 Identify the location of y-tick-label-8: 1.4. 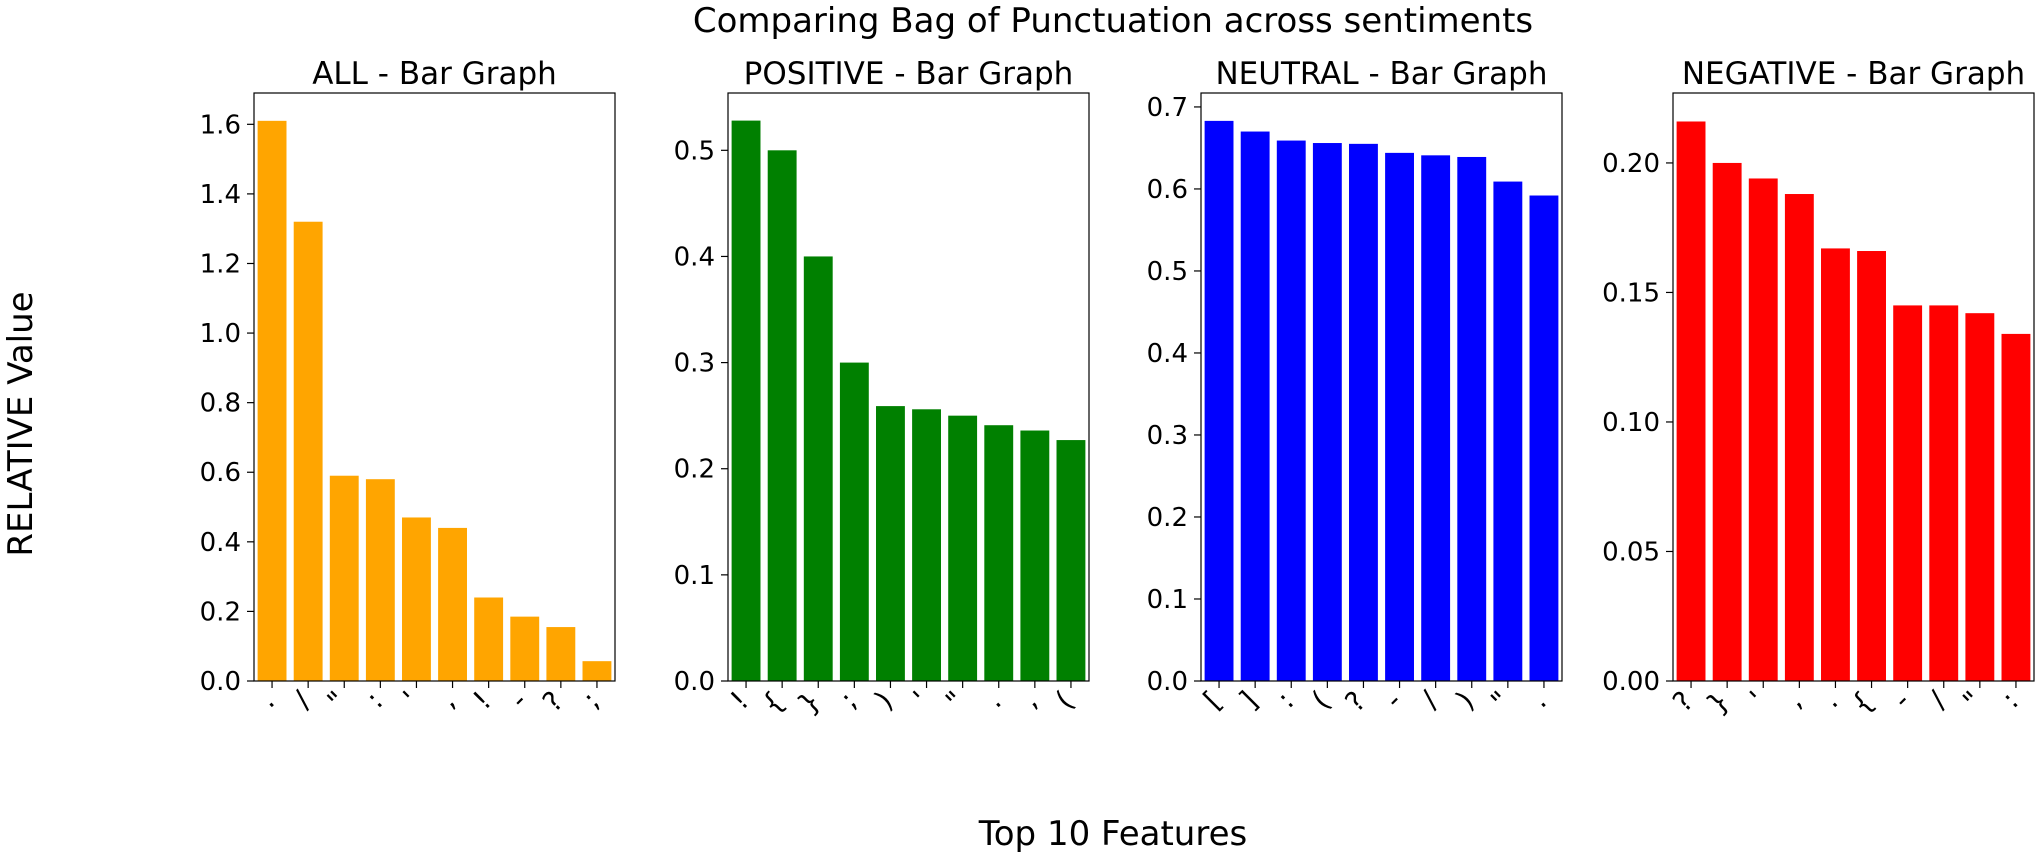
(220, 195).